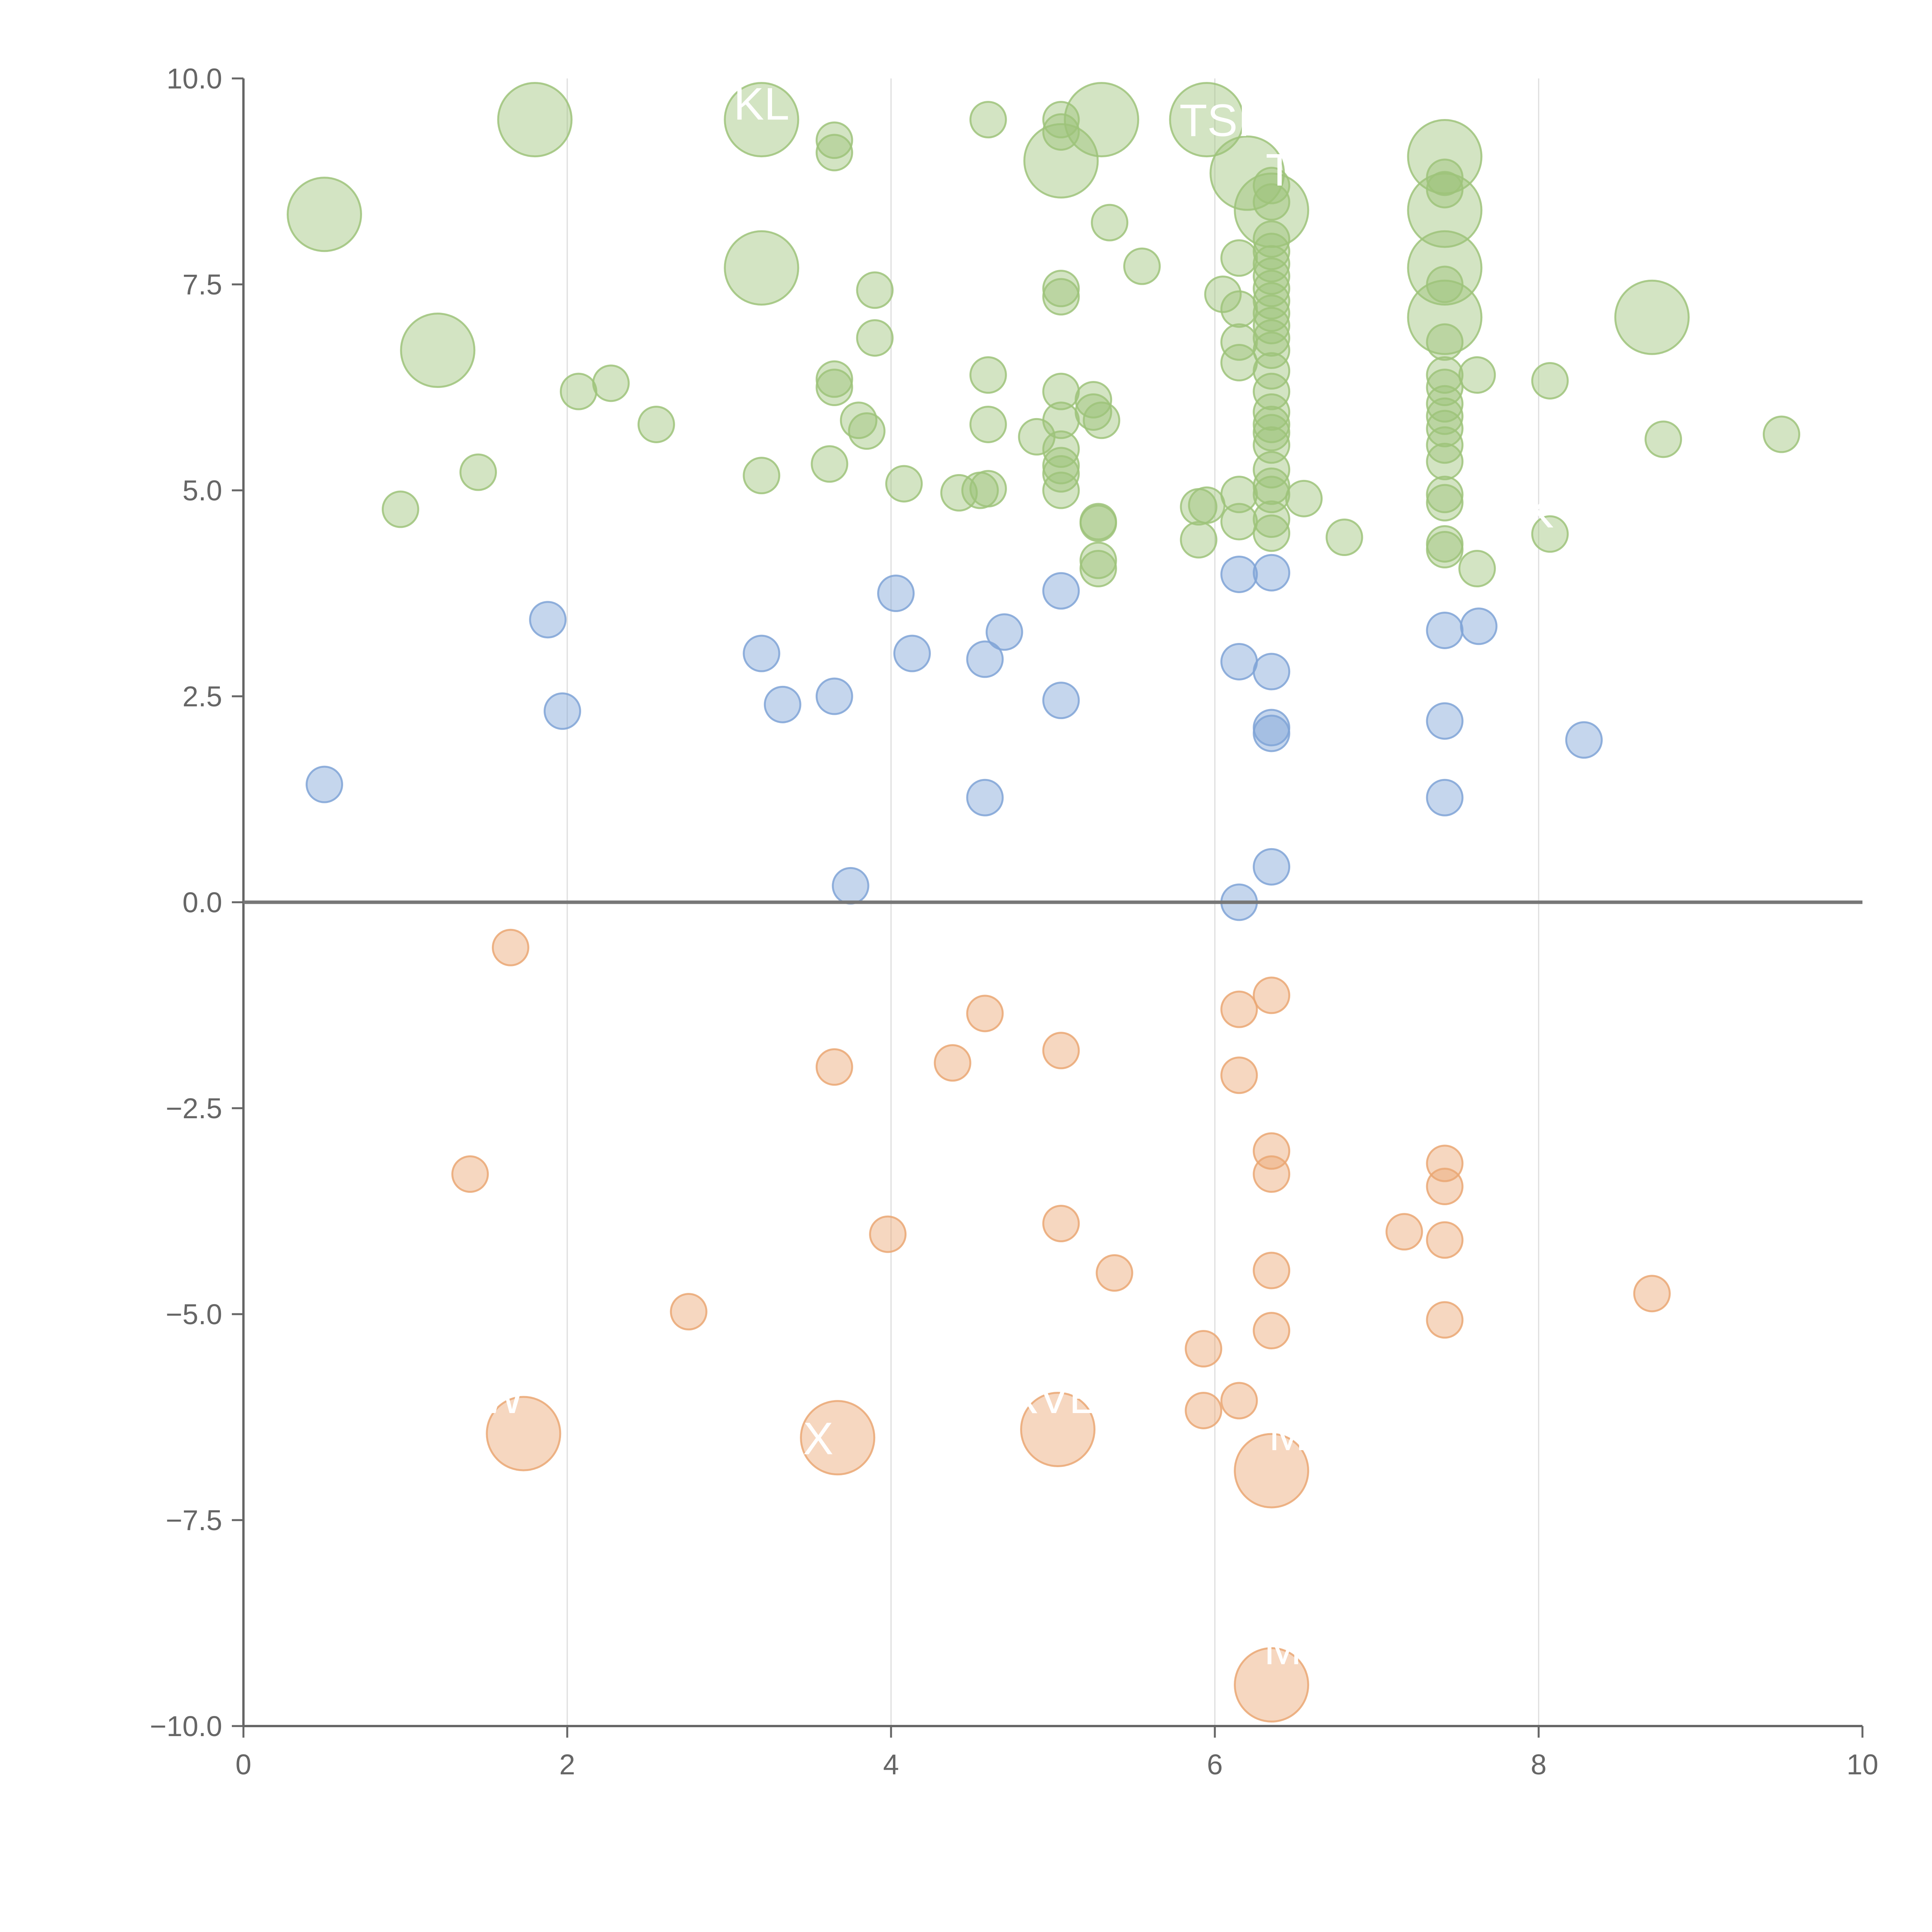  What do you see at coordinates (762, 104) in the screenshot?
I see `bubble-text-label: KL` at bounding box center [762, 104].